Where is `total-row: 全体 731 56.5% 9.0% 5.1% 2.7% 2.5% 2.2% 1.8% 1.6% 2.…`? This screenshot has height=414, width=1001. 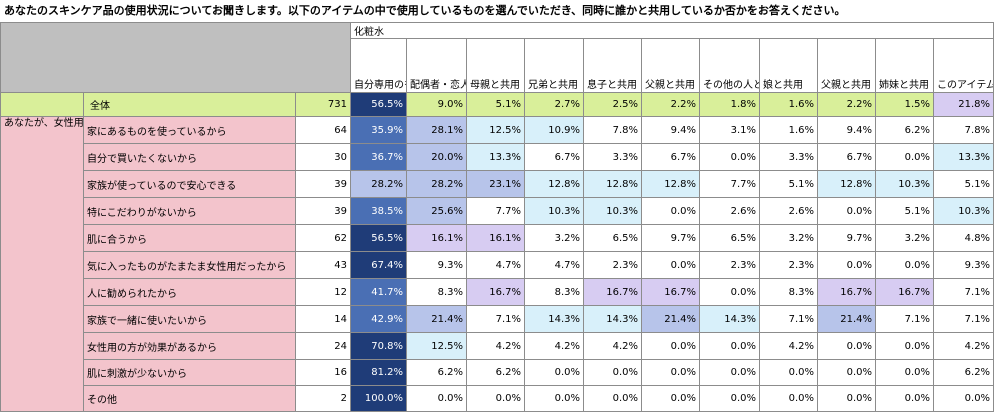 total-row: 全体 731 56.5% 9.0% 5.1% 2.7% 2.5% 2.2% 1.8% 1.6% 2.… is located at coordinates (497, 104).